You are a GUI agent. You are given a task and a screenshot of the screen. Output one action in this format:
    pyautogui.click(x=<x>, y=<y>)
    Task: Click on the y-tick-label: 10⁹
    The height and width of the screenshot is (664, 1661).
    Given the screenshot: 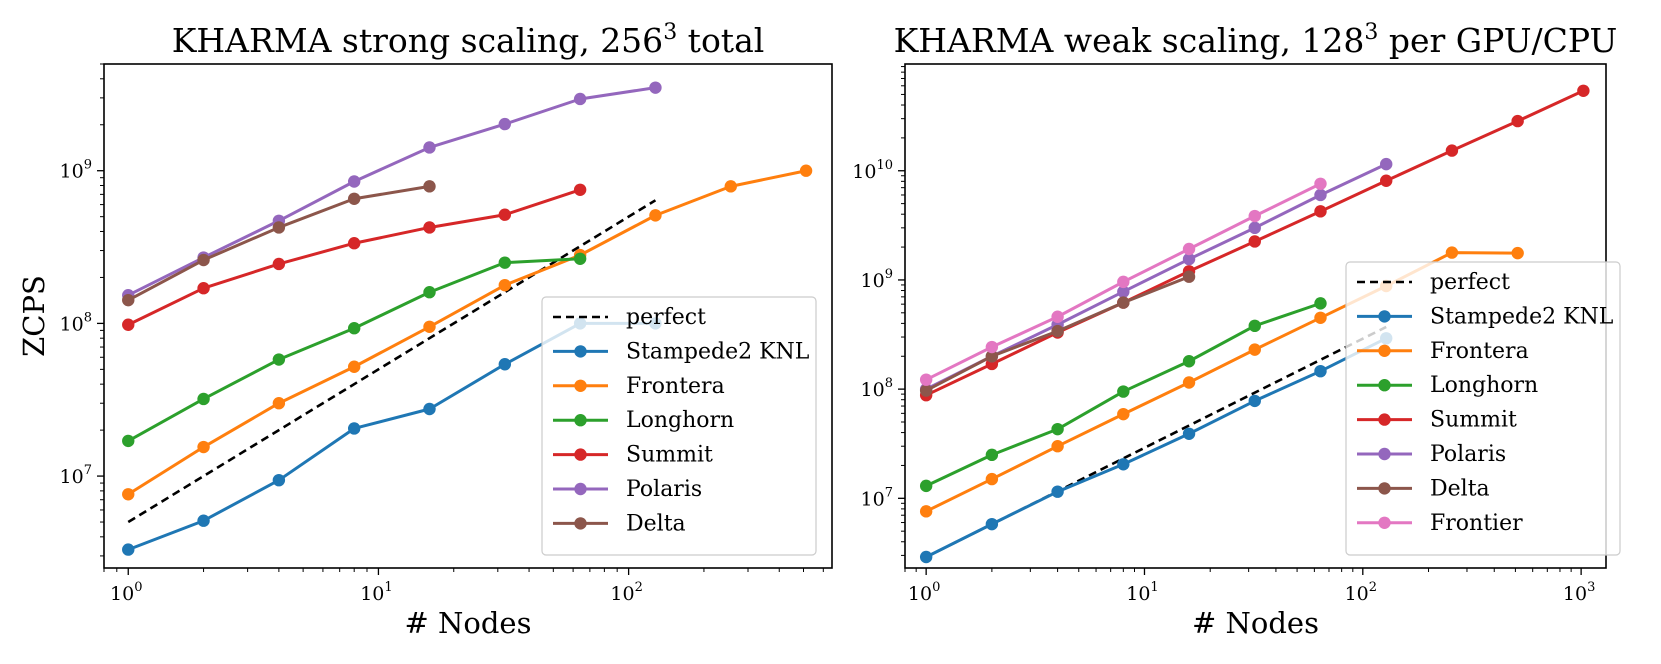 What is the action you would take?
    pyautogui.click(x=877, y=279)
    